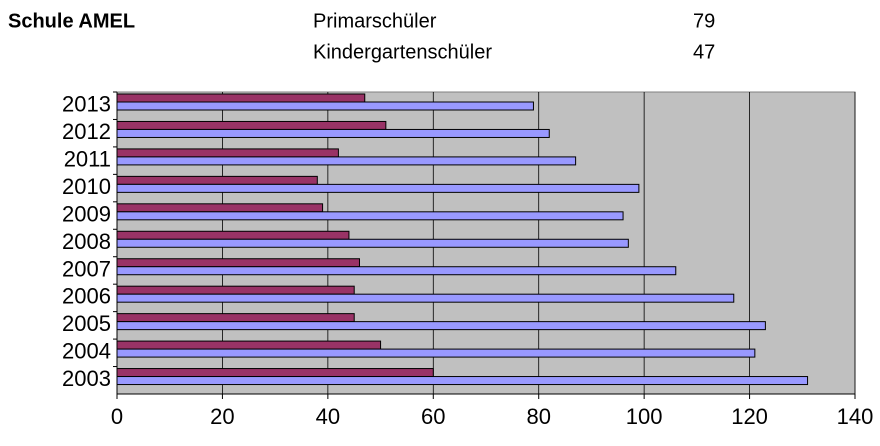 This screenshot has height=446, width=880. I want to click on x-tick-label: 120, so click(749, 416).